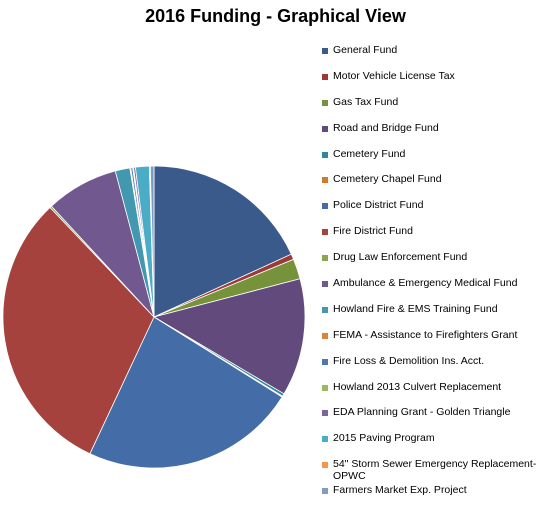  I want to click on legend-label: 2015 Paving Program, so click(384, 438).